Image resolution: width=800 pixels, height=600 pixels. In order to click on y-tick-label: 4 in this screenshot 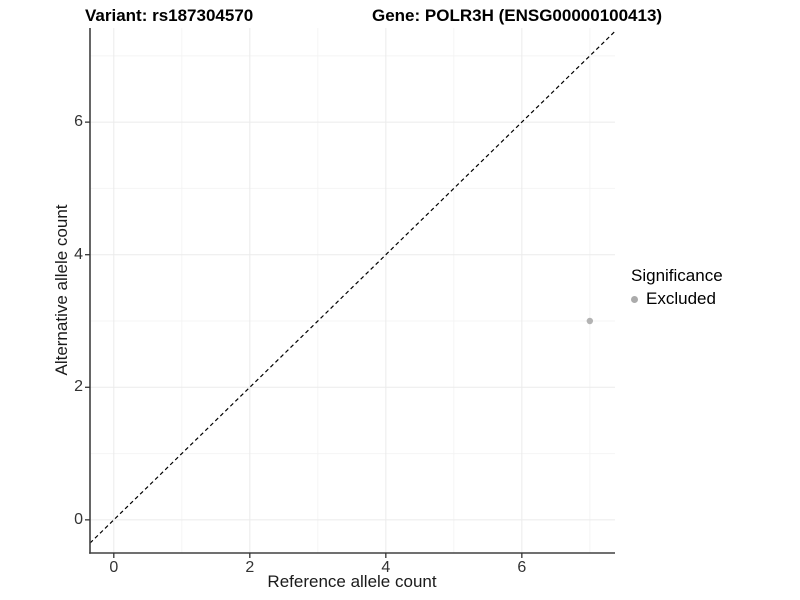, I will do `click(78, 254)`.